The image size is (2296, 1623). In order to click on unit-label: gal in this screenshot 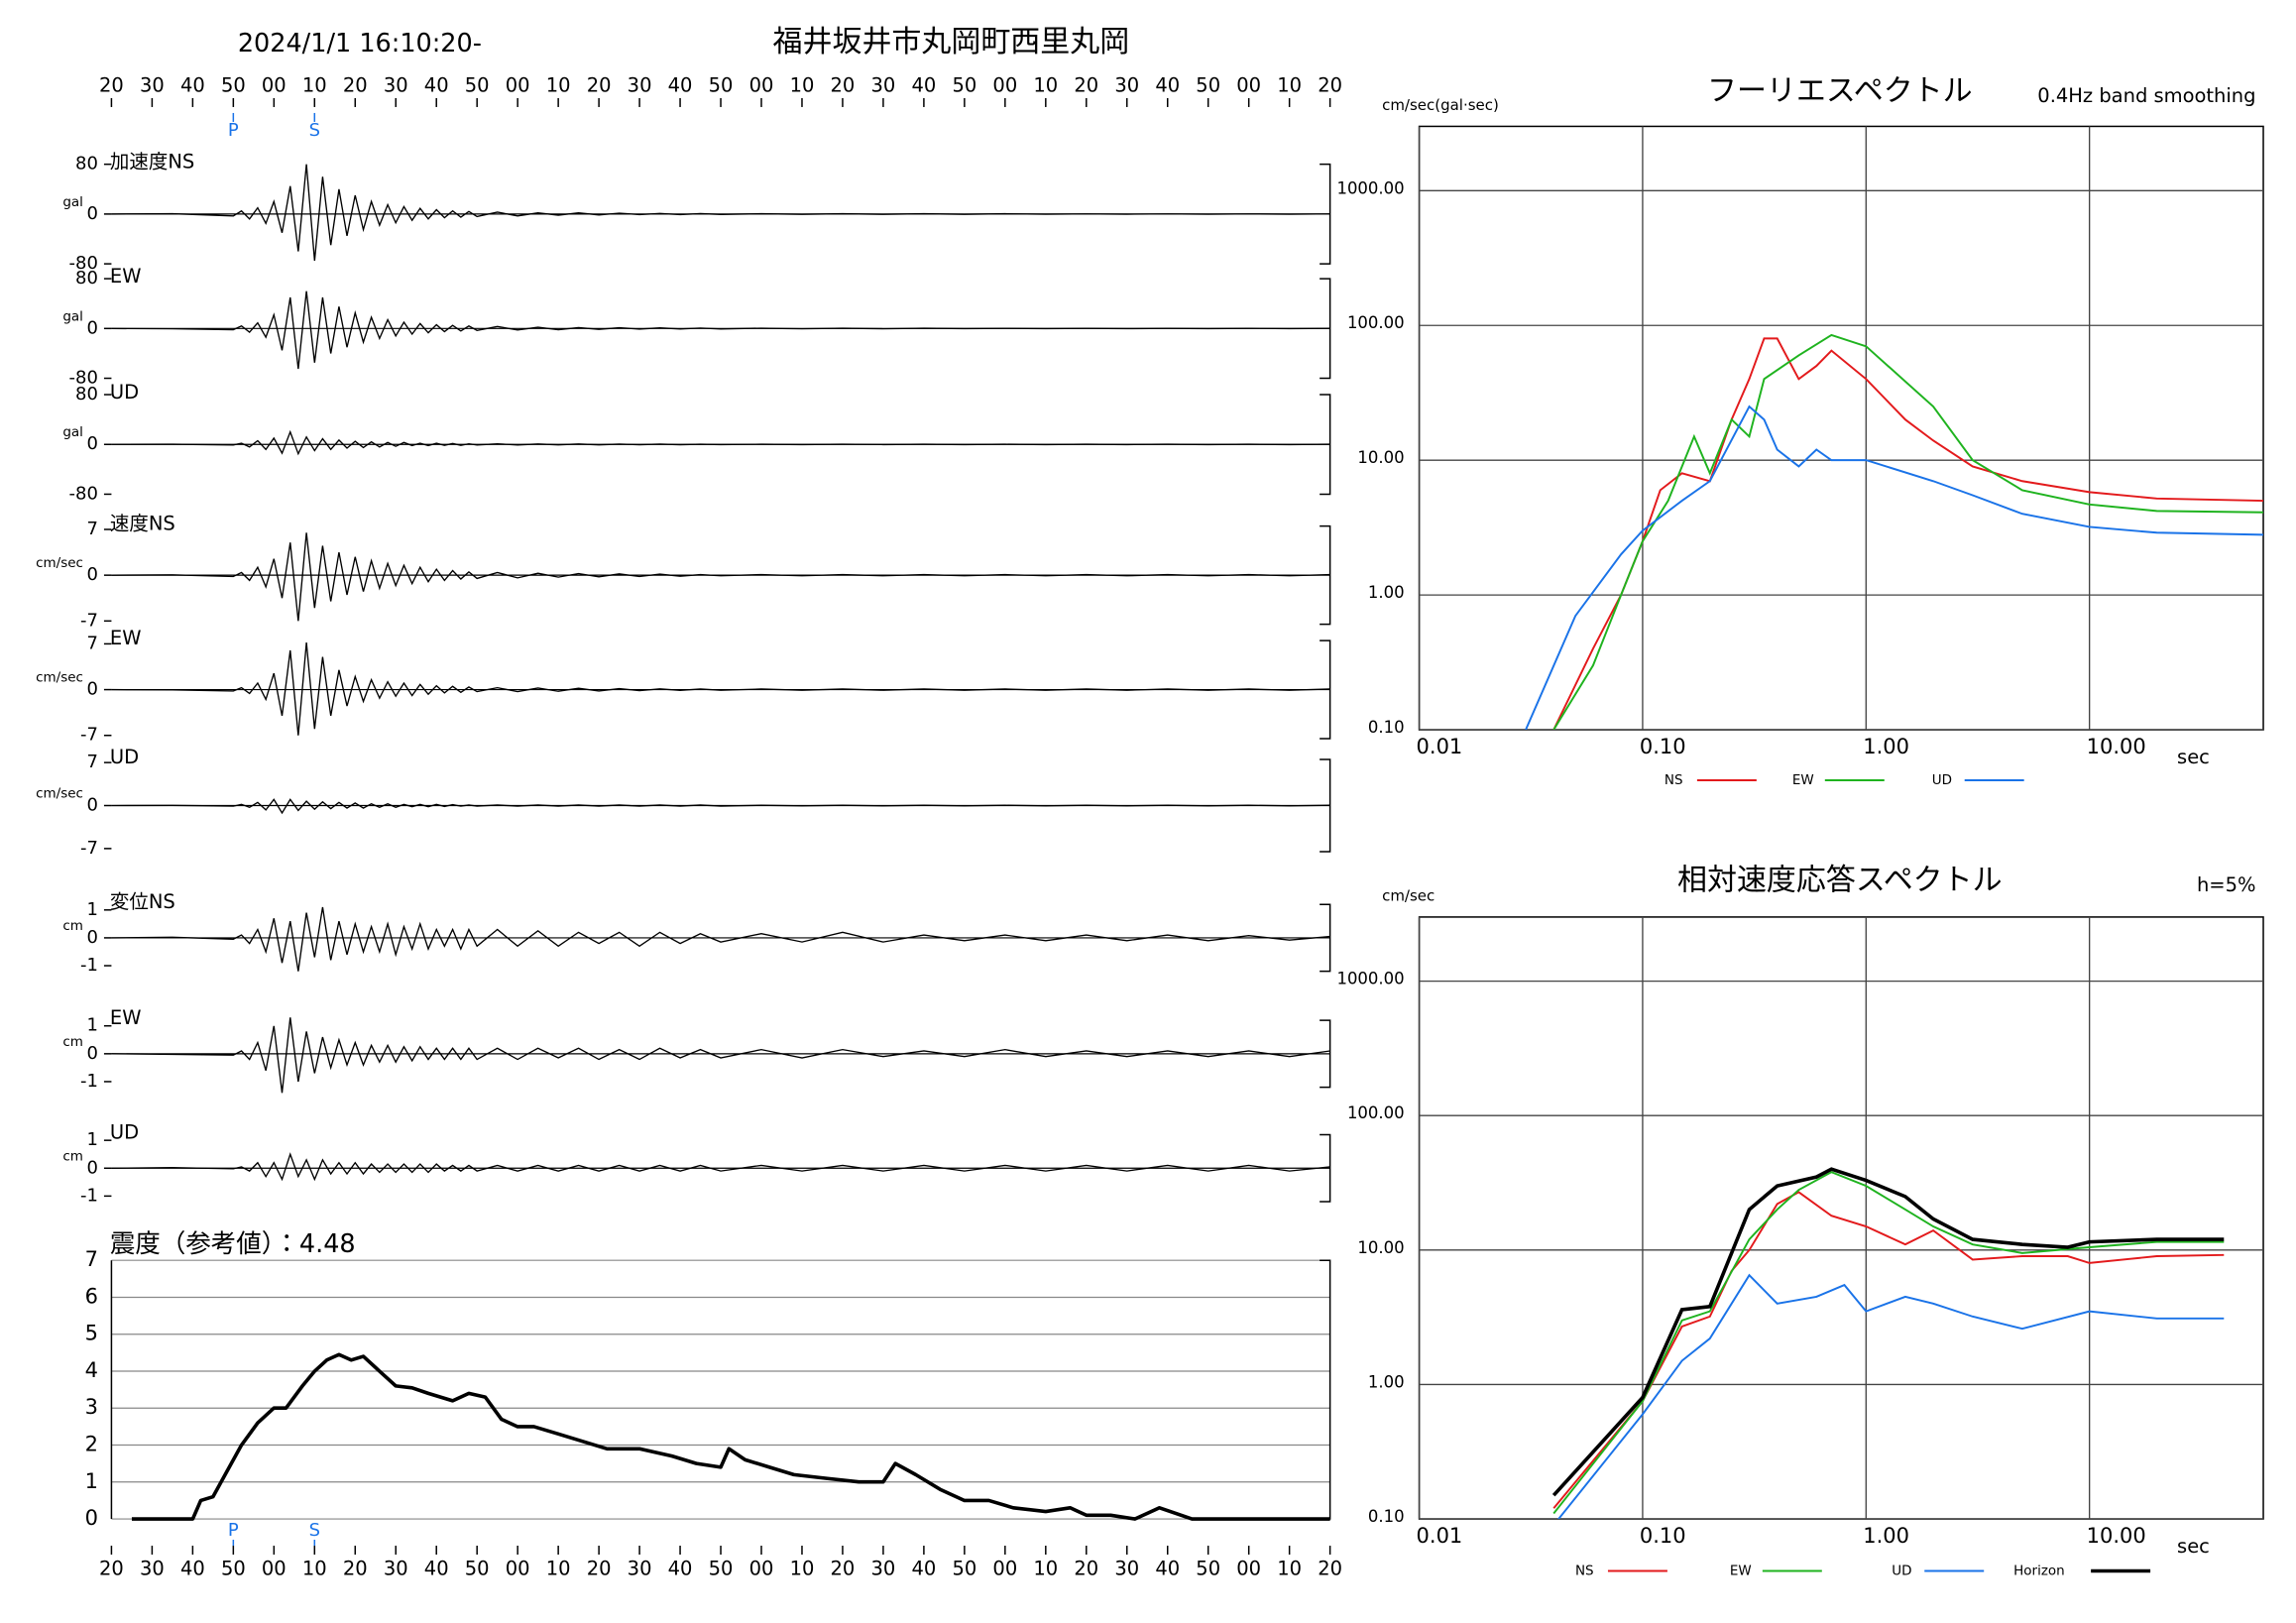, I will do `click(72, 316)`.